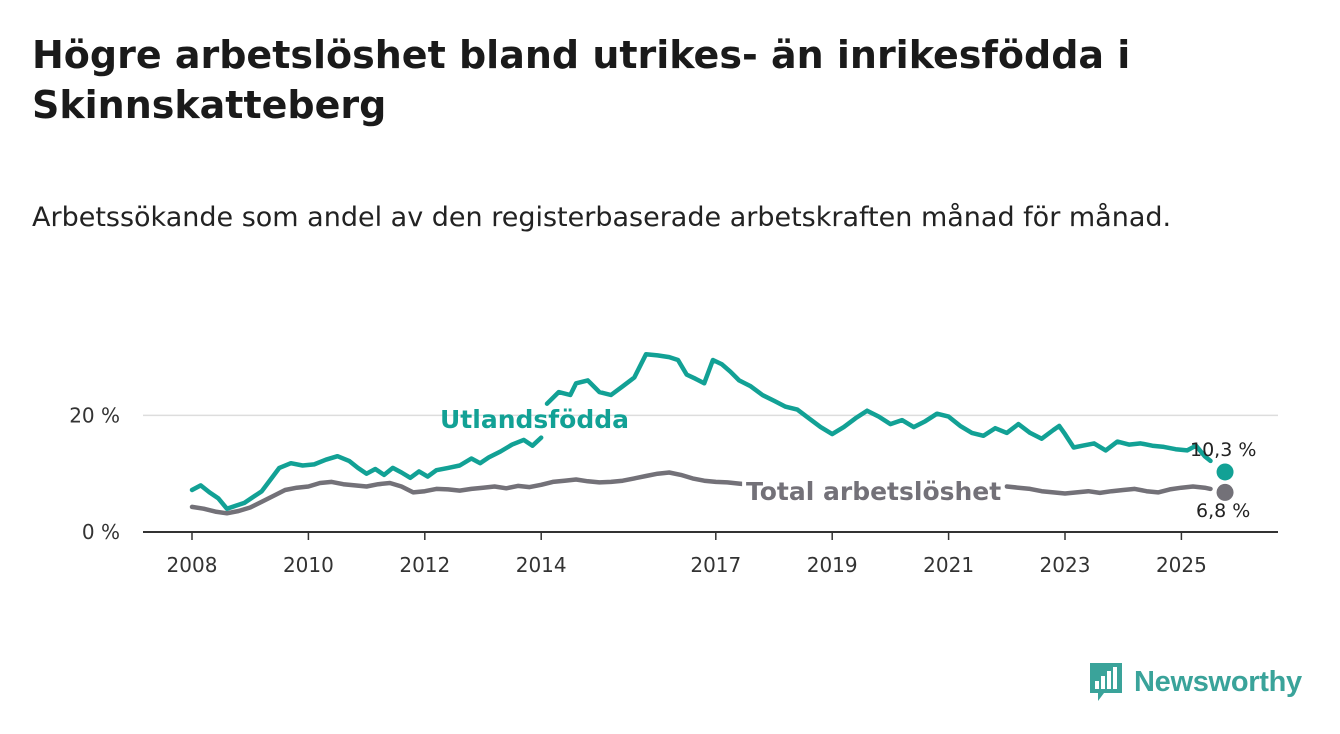 The height and width of the screenshot is (734, 1340). What do you see at coordinates (192, 565) in the screenshot?
I see `x-tick-label: 2008` at bounding box center [192, 565].